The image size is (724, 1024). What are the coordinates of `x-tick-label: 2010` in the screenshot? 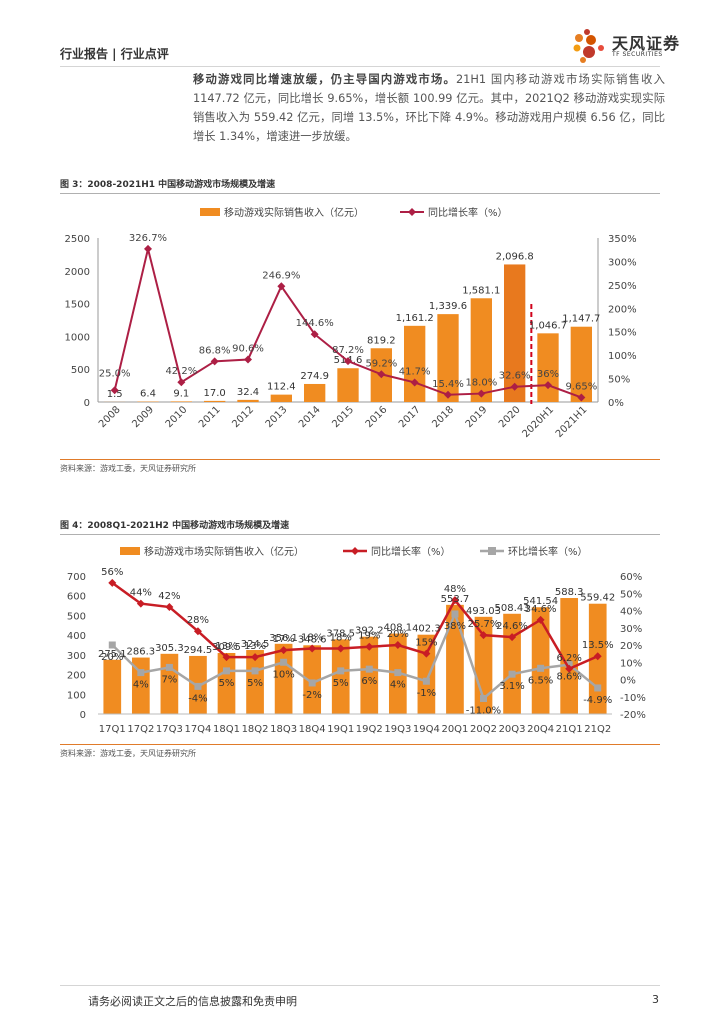 It's located at (177, 417).